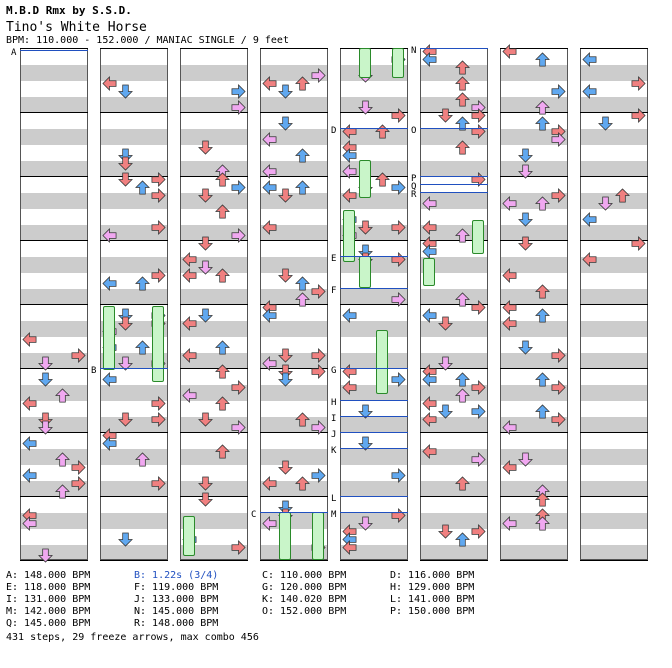 Image resolution: width=672 pixels, height=668 pixels. I want to click on legend-entry: R: 148.000 BPM, so click(176, 623).